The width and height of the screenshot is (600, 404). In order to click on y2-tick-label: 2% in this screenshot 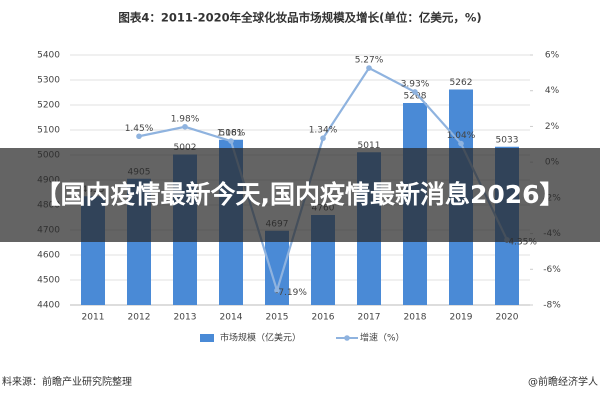, I will do `click(552, 127)`.